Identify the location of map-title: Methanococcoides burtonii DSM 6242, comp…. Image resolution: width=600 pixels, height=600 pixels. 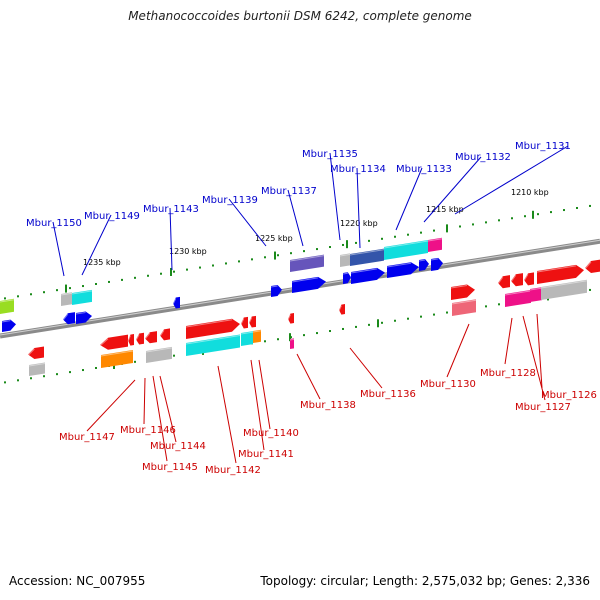
(300, 16).